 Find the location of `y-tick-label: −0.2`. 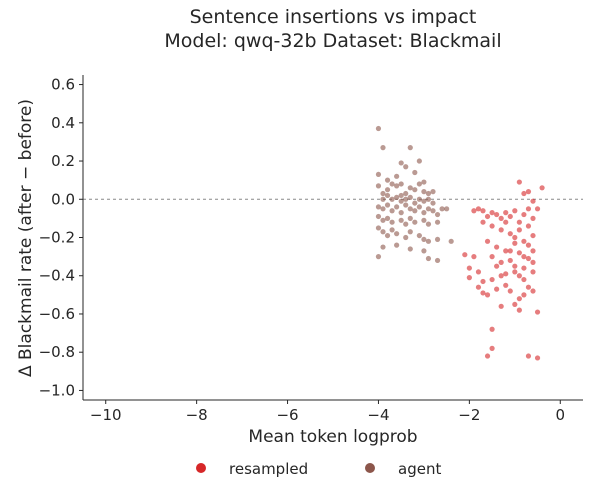

y-tick-label: −0.2 is located at coordinates (57, 238).